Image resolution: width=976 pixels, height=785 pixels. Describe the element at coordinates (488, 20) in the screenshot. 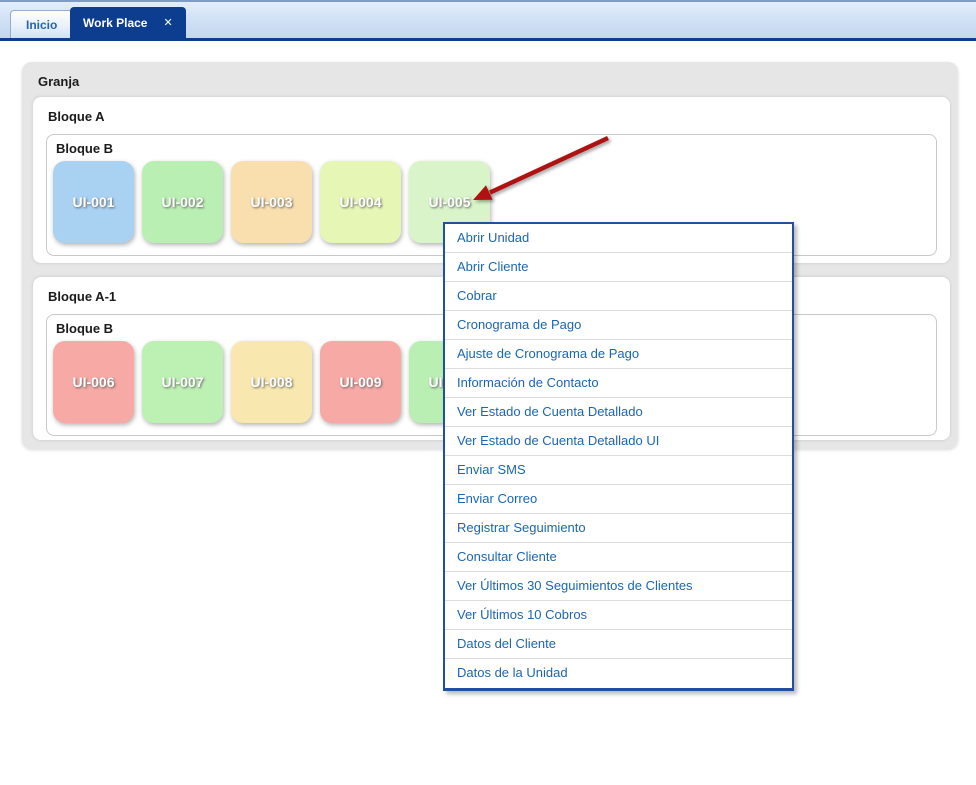

I see `tab-strip: Inicio Work Place ✕` at that location.